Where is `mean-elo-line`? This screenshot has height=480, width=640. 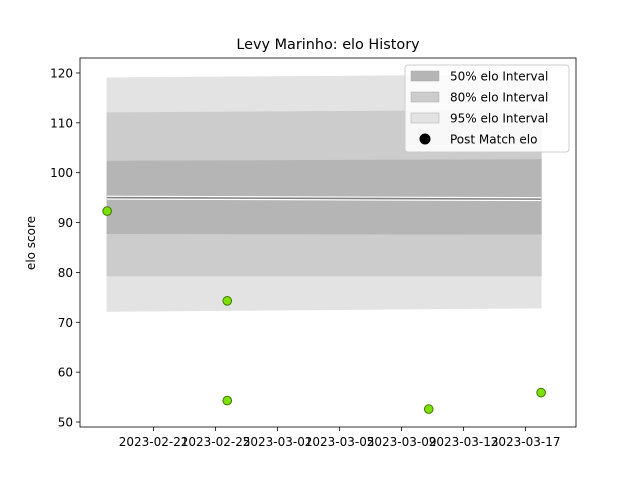 mean-elo-line is located at coordinates (324, 198).